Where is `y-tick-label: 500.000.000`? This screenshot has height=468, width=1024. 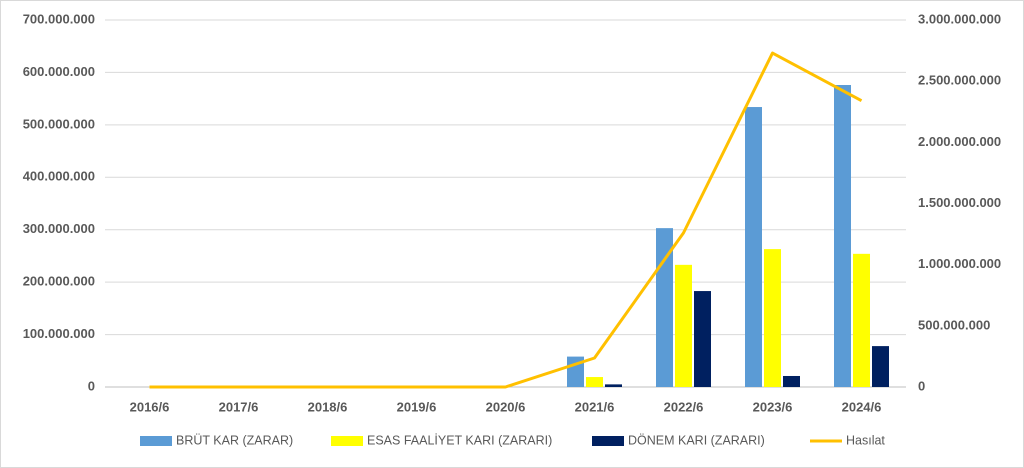 y-tick-label: 500.000.000 is located at coordinates (59, 123).